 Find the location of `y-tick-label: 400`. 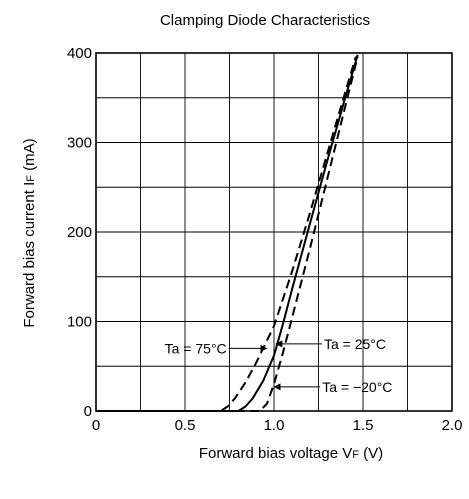

y-tick-label: 400 is located at coordinates (79, 53).